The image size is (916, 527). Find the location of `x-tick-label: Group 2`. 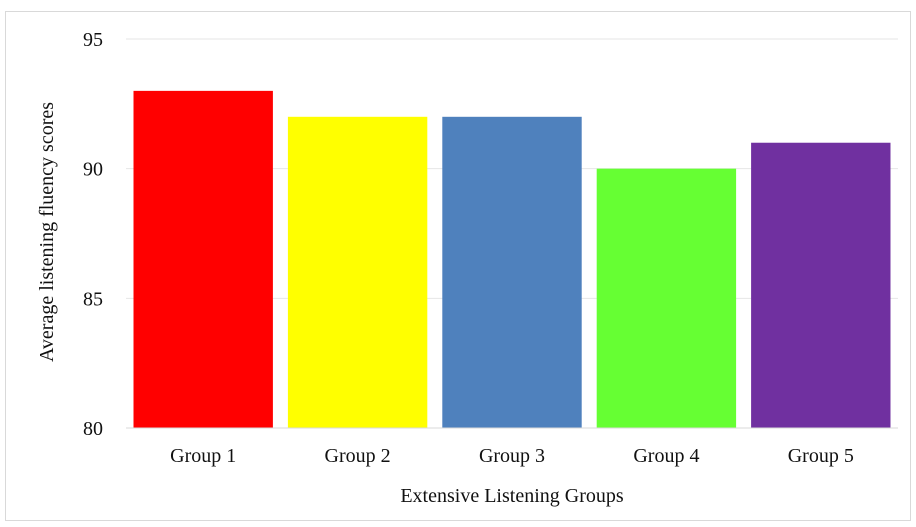

x-tick-label: Group 2 is located at coordinates (358, 456).